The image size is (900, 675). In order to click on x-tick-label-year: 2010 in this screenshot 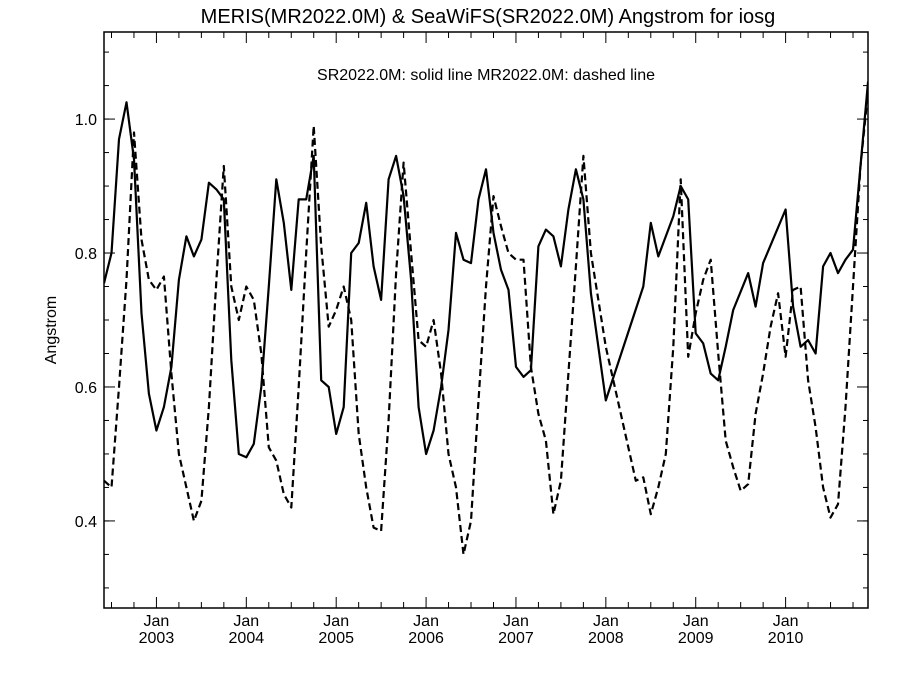, I will do `click(786, 638)`.